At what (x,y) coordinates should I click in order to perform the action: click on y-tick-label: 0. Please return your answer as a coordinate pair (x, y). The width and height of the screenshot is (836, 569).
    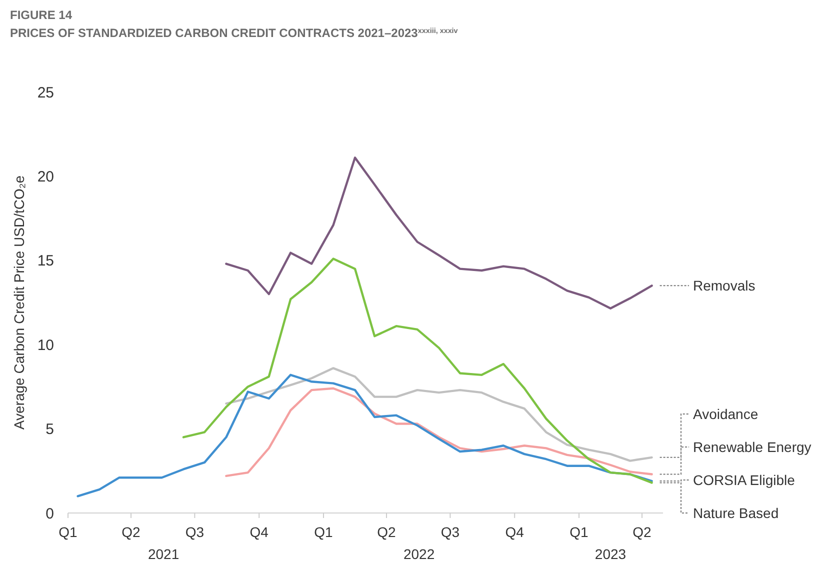
    Looking at the image, I should click on (50, 513).